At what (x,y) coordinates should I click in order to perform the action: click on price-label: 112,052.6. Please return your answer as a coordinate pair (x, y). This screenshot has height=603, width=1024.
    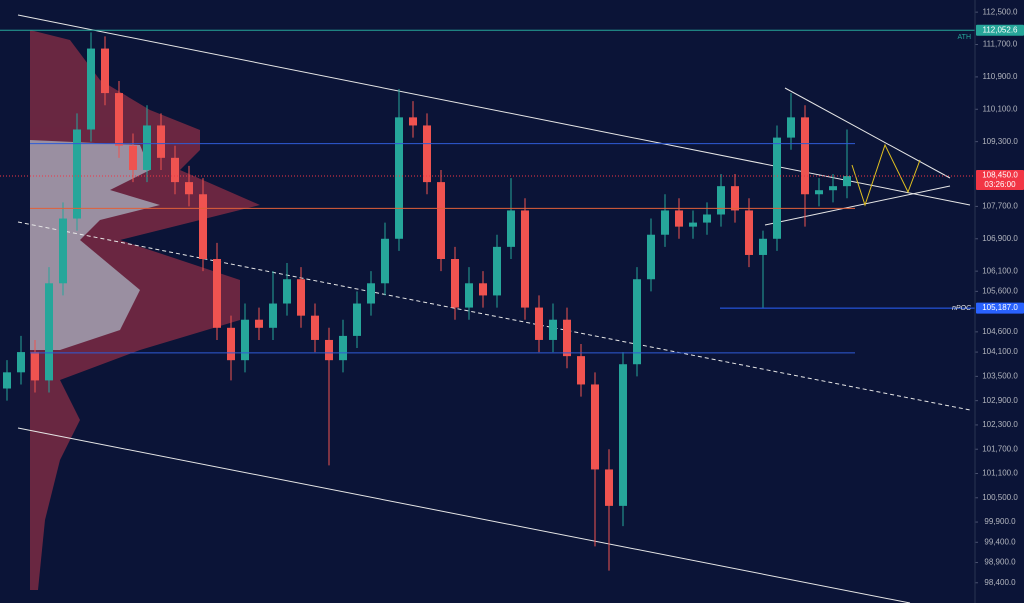
    Looking at the image, I should click on (1001, 29).